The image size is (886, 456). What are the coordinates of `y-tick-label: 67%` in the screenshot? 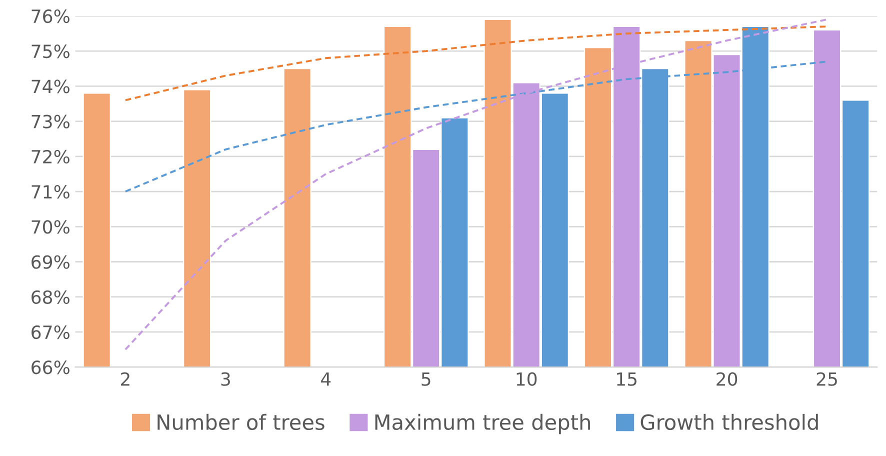 It's located at (51, 332).